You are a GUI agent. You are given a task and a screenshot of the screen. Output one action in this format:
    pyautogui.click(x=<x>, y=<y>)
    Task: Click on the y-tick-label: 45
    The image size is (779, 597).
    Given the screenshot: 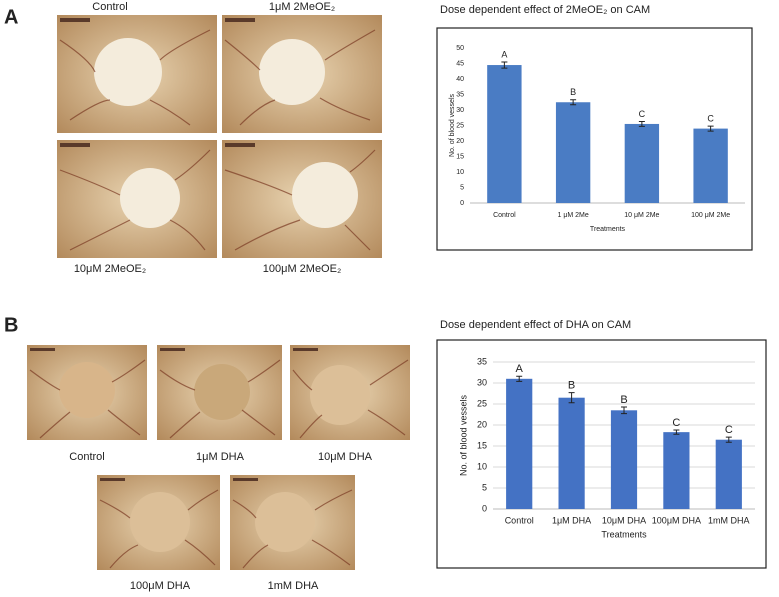 What is the action you would take?
    pyautogui.click(x=460, y=63)
    